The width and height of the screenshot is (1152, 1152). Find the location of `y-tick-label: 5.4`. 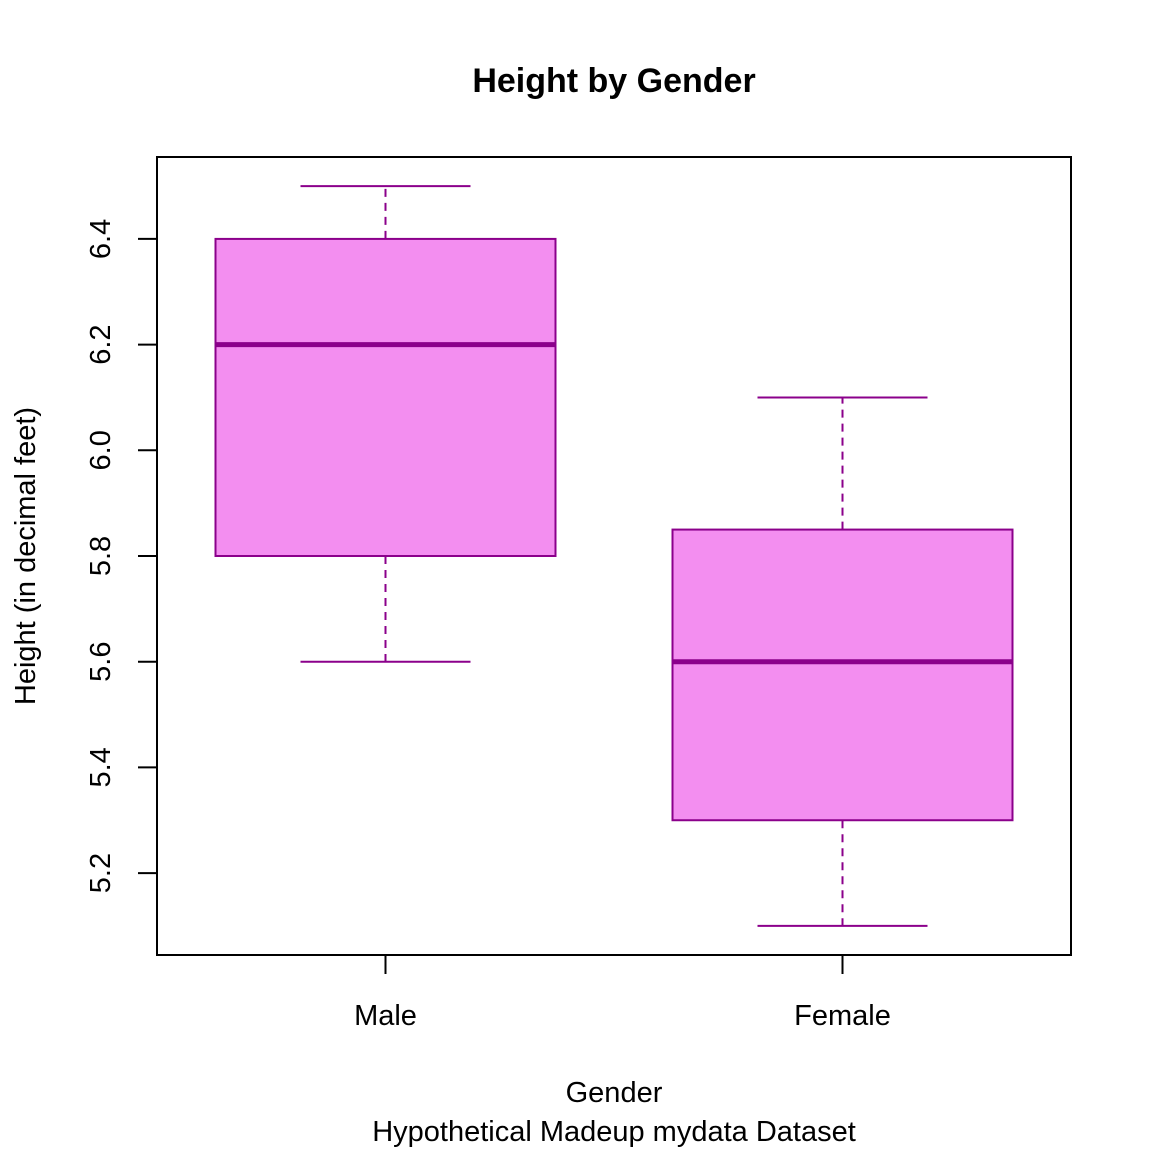

y-tick-label: 5.4 is located at coordinates (101, 767).